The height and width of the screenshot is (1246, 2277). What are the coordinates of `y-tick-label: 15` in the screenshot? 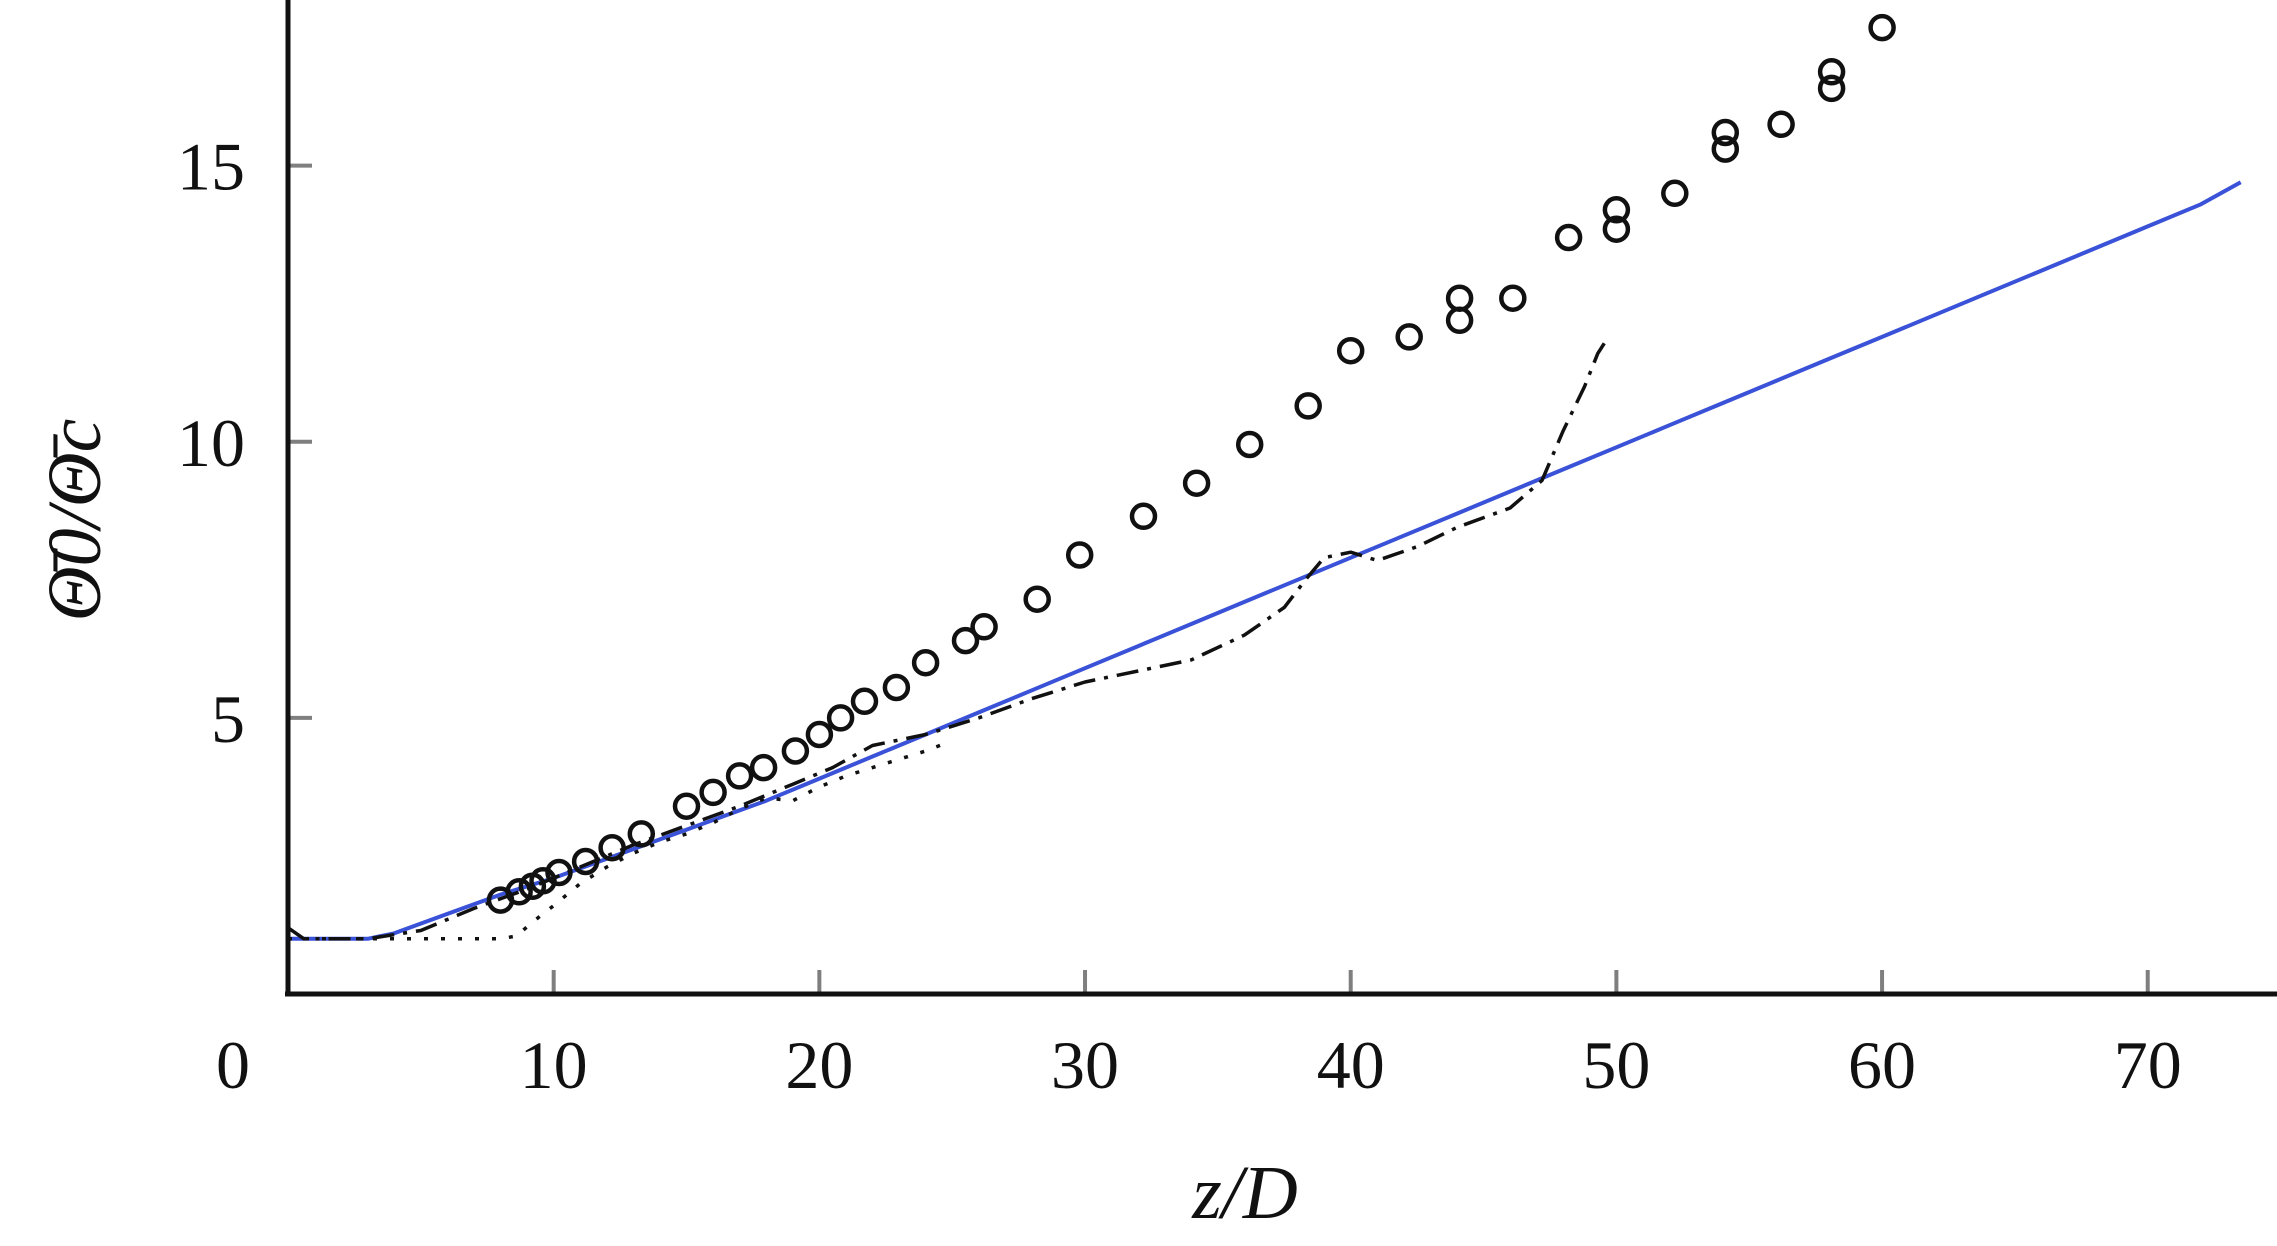 It's located at (211, 167).